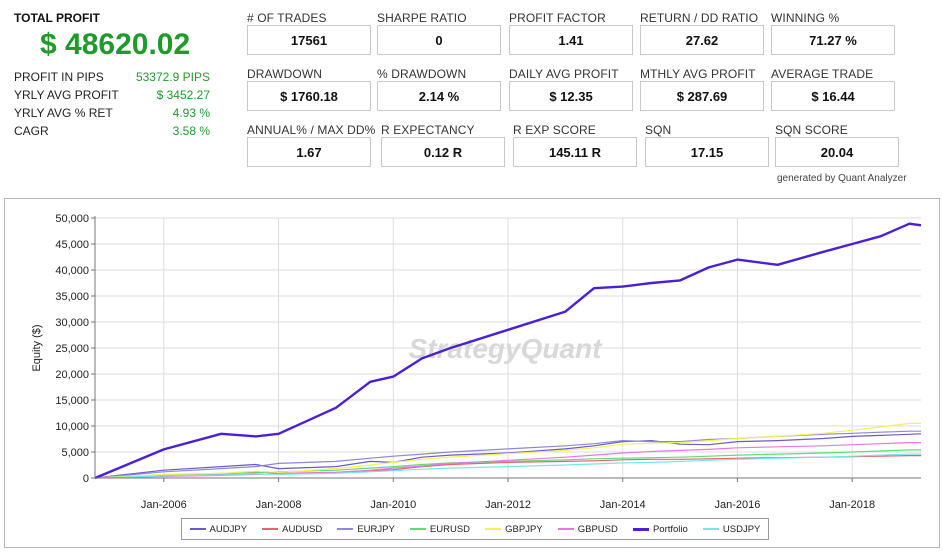  What do you see at coordinates (164, 505) in the screenshot?
I see `x-tick-label: Jan-2006` at bounding box center [164, 505].